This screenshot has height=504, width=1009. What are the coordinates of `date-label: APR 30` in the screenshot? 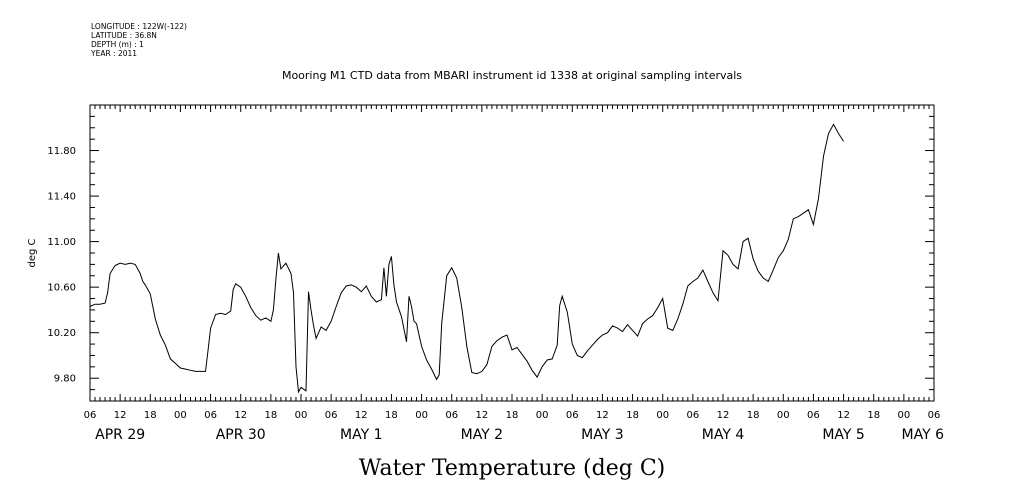 It's located at (241, 435).